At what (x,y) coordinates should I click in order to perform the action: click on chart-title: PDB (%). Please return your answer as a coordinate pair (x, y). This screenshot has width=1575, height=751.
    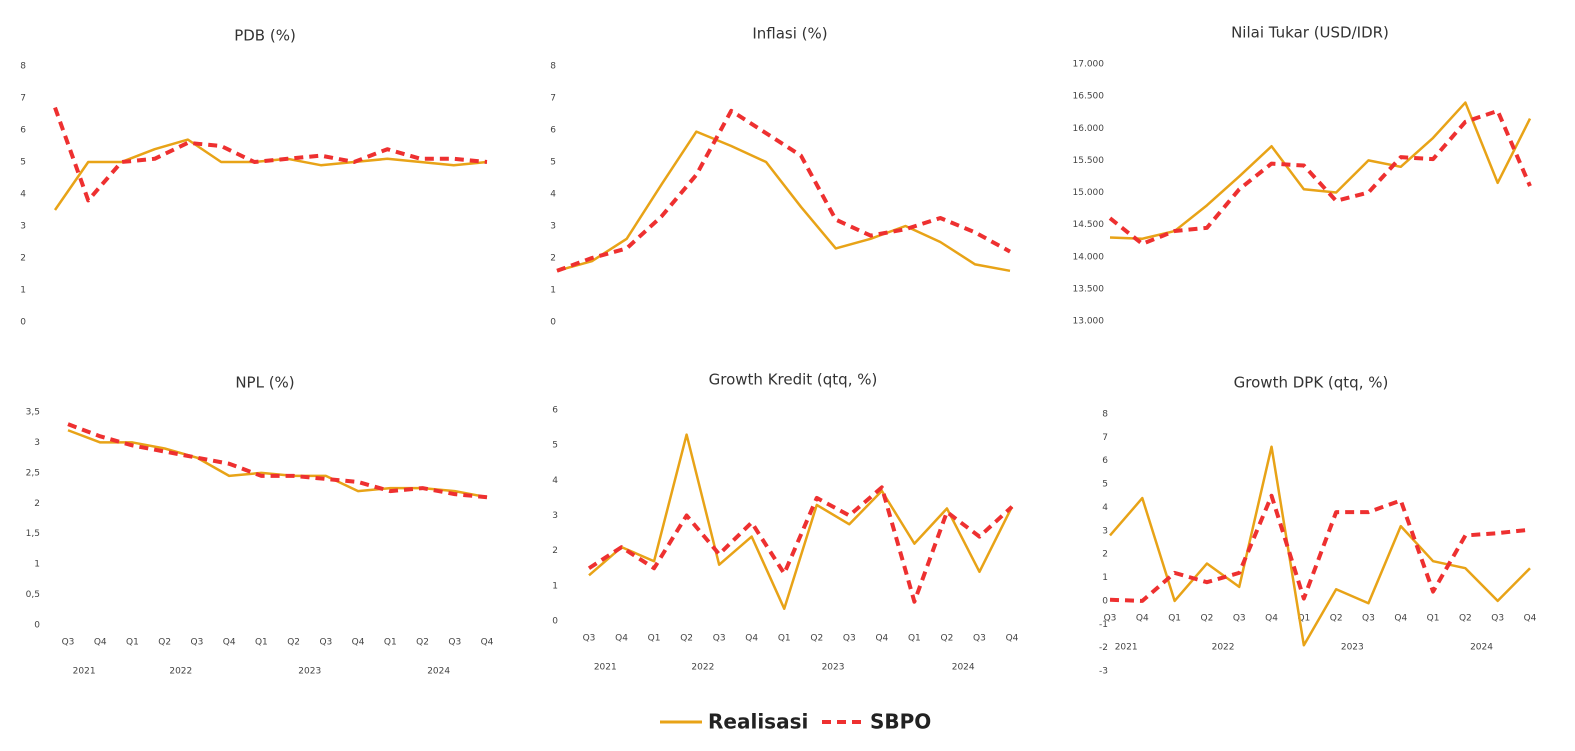
    Looking at the image, I should click on (265, 36).